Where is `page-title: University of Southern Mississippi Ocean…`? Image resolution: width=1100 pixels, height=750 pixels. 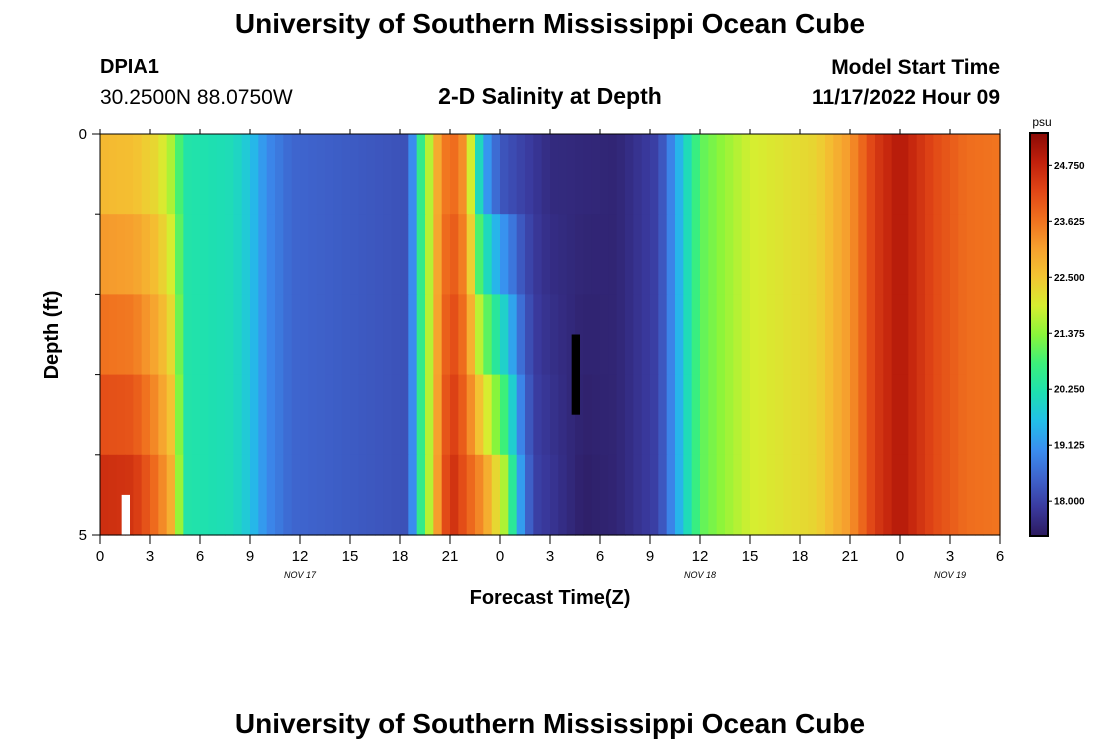 page-title: University of Southern Mississippi Ocean… is located at coordinates (550, 23).